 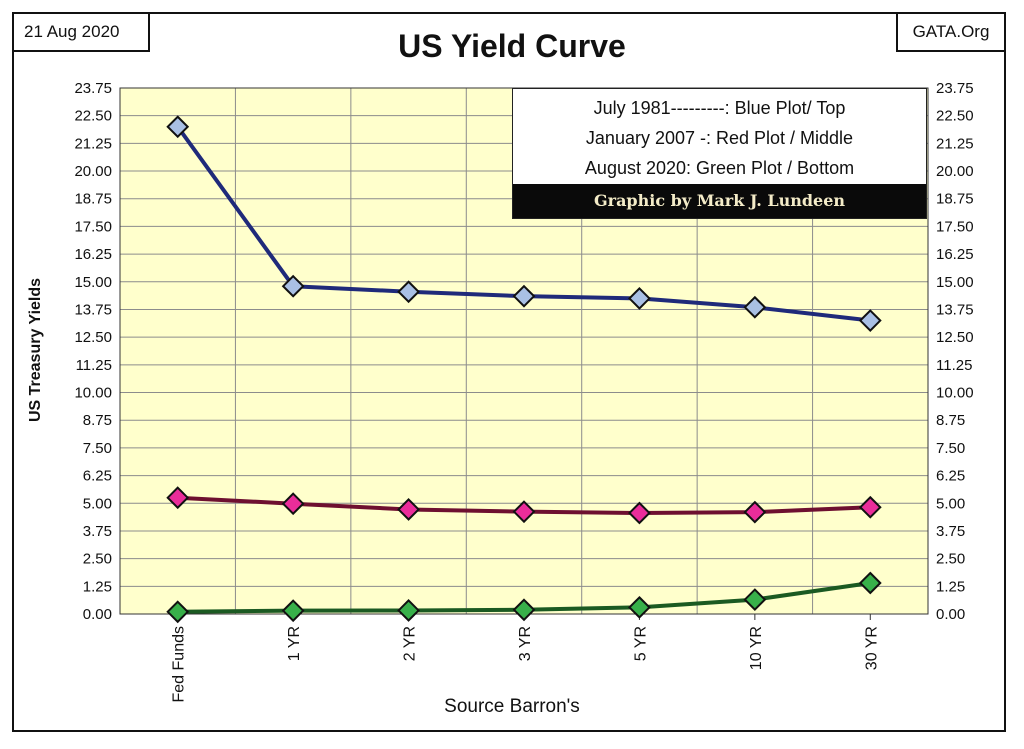 I want to click on y-tick-label-left: 17.50, so click(x=93, y=226).